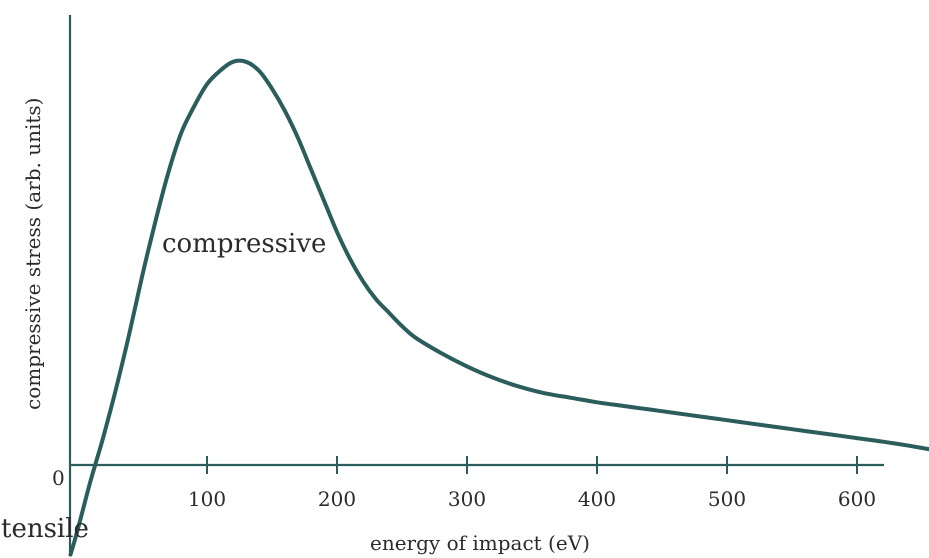 The image size is (929, 558). Describe the element at coordinates (244, 244) in the screenshot. I see `annotation-compressive: compressive` at that location.